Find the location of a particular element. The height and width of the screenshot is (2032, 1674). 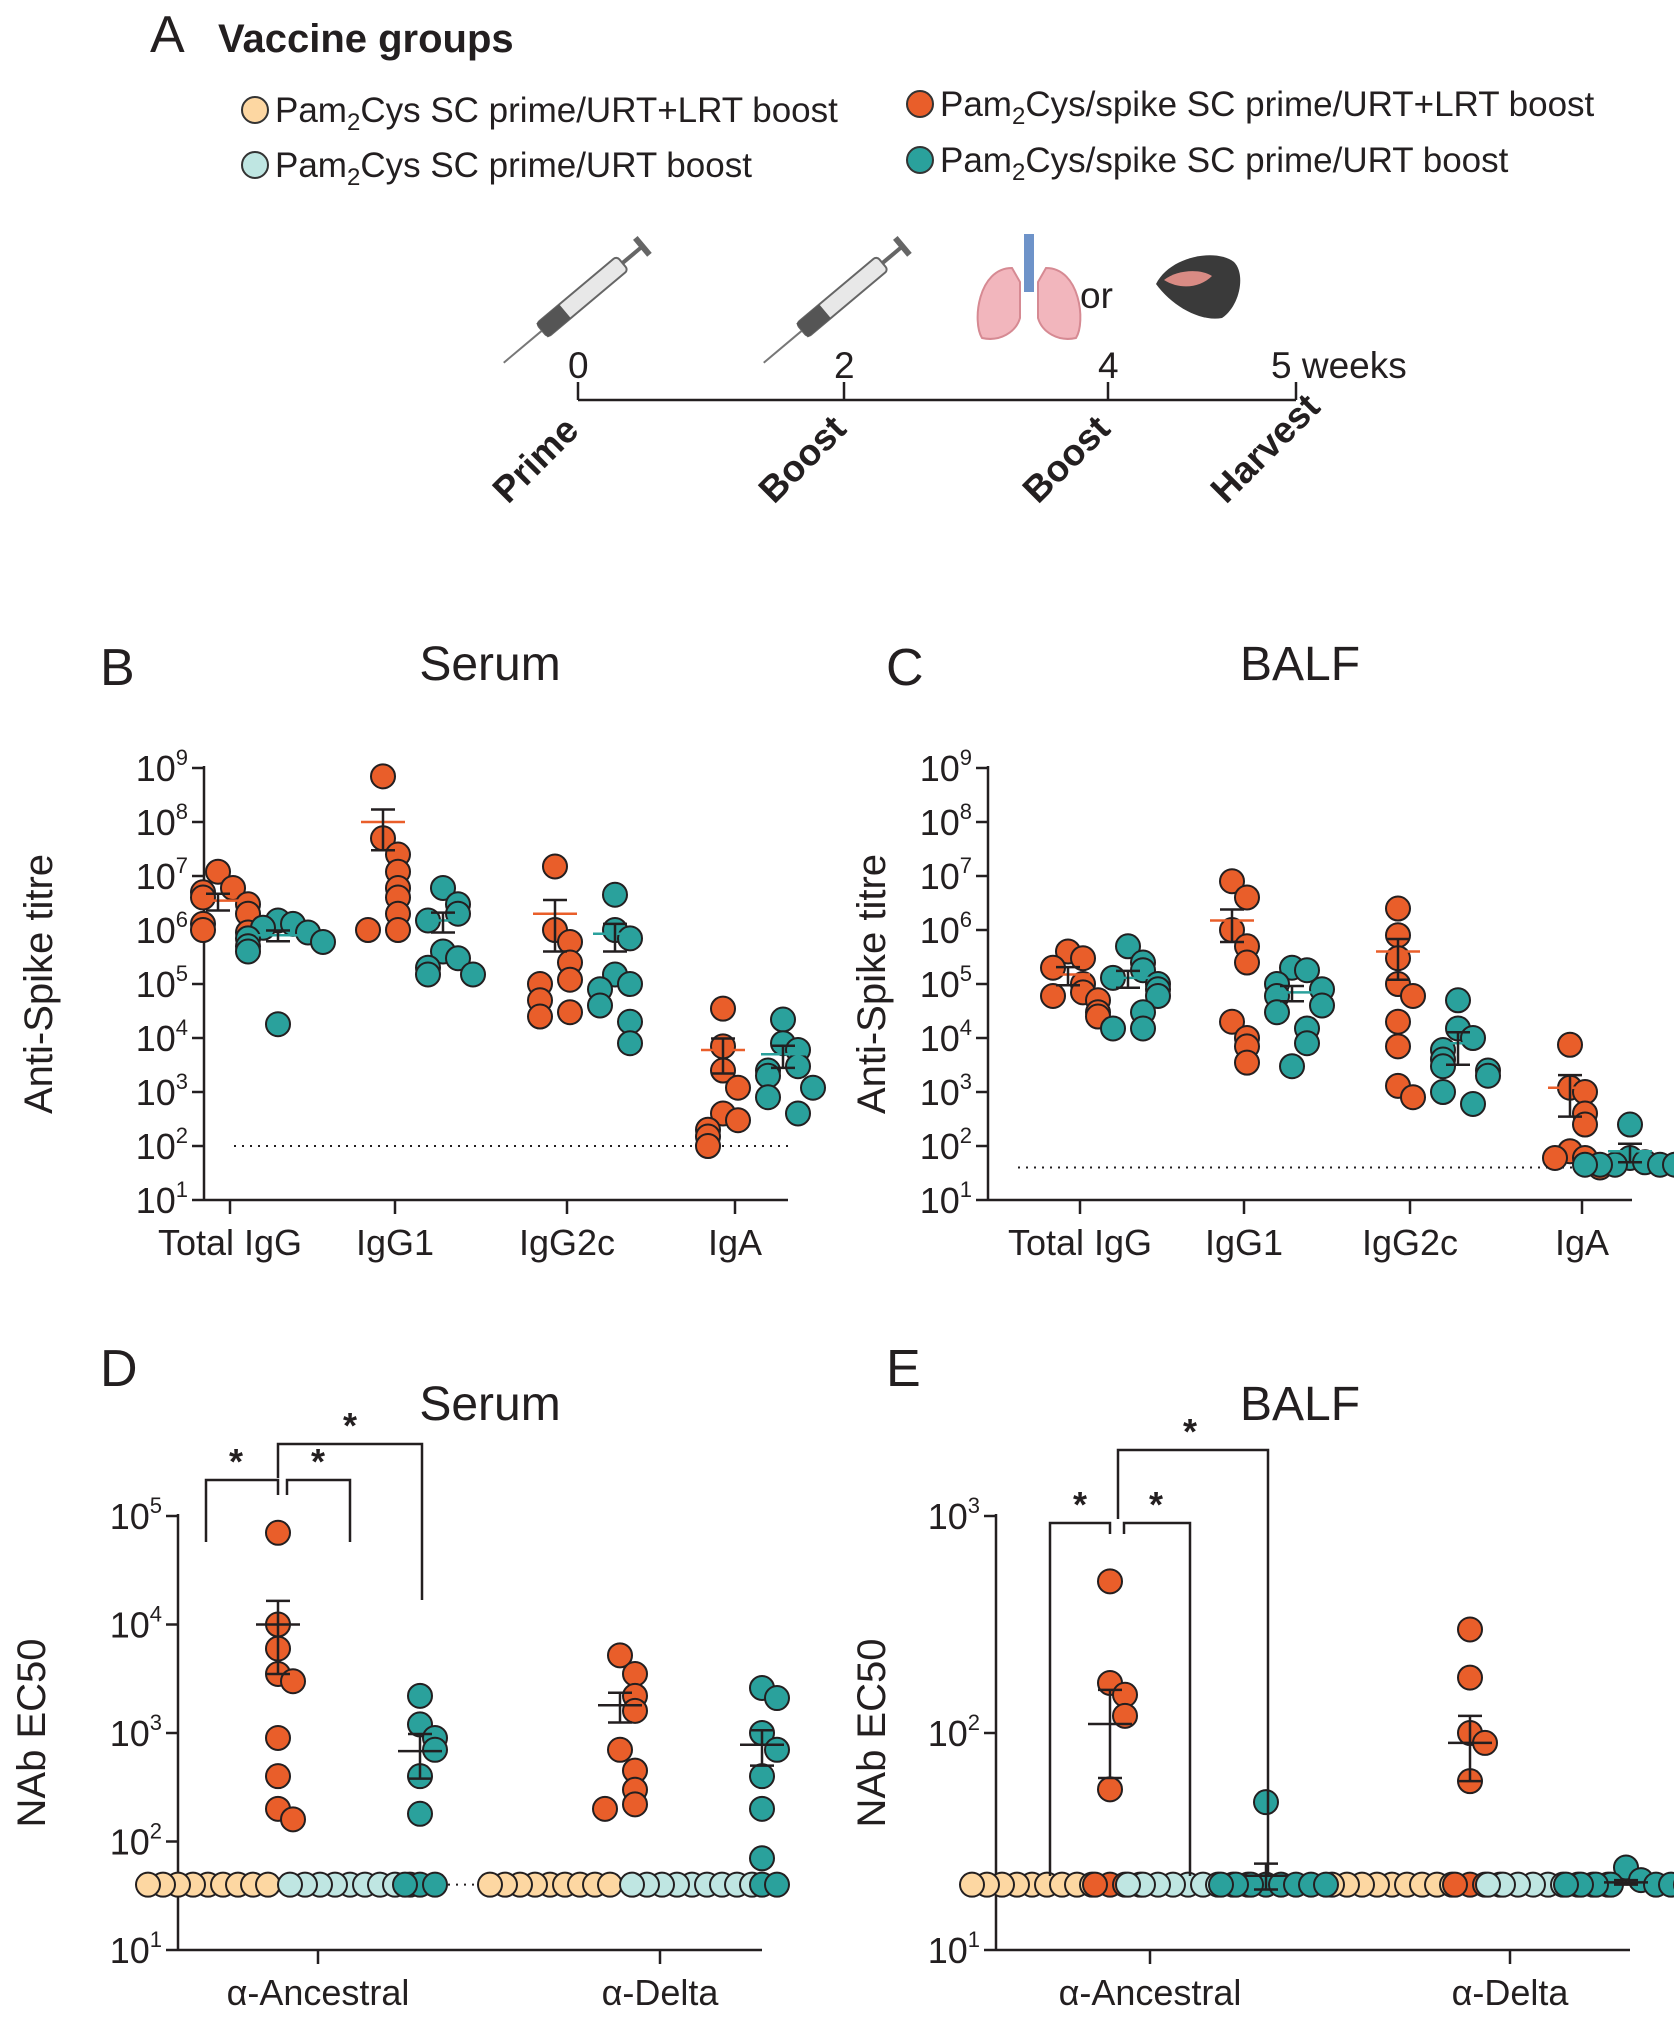

lung-right is located at coordinates (1059, 303).